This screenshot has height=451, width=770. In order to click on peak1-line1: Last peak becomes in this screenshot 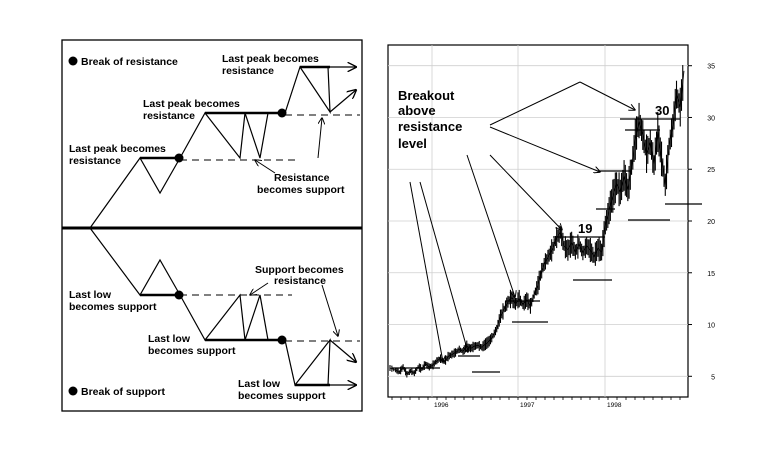, I will do `click(117, 149)`.